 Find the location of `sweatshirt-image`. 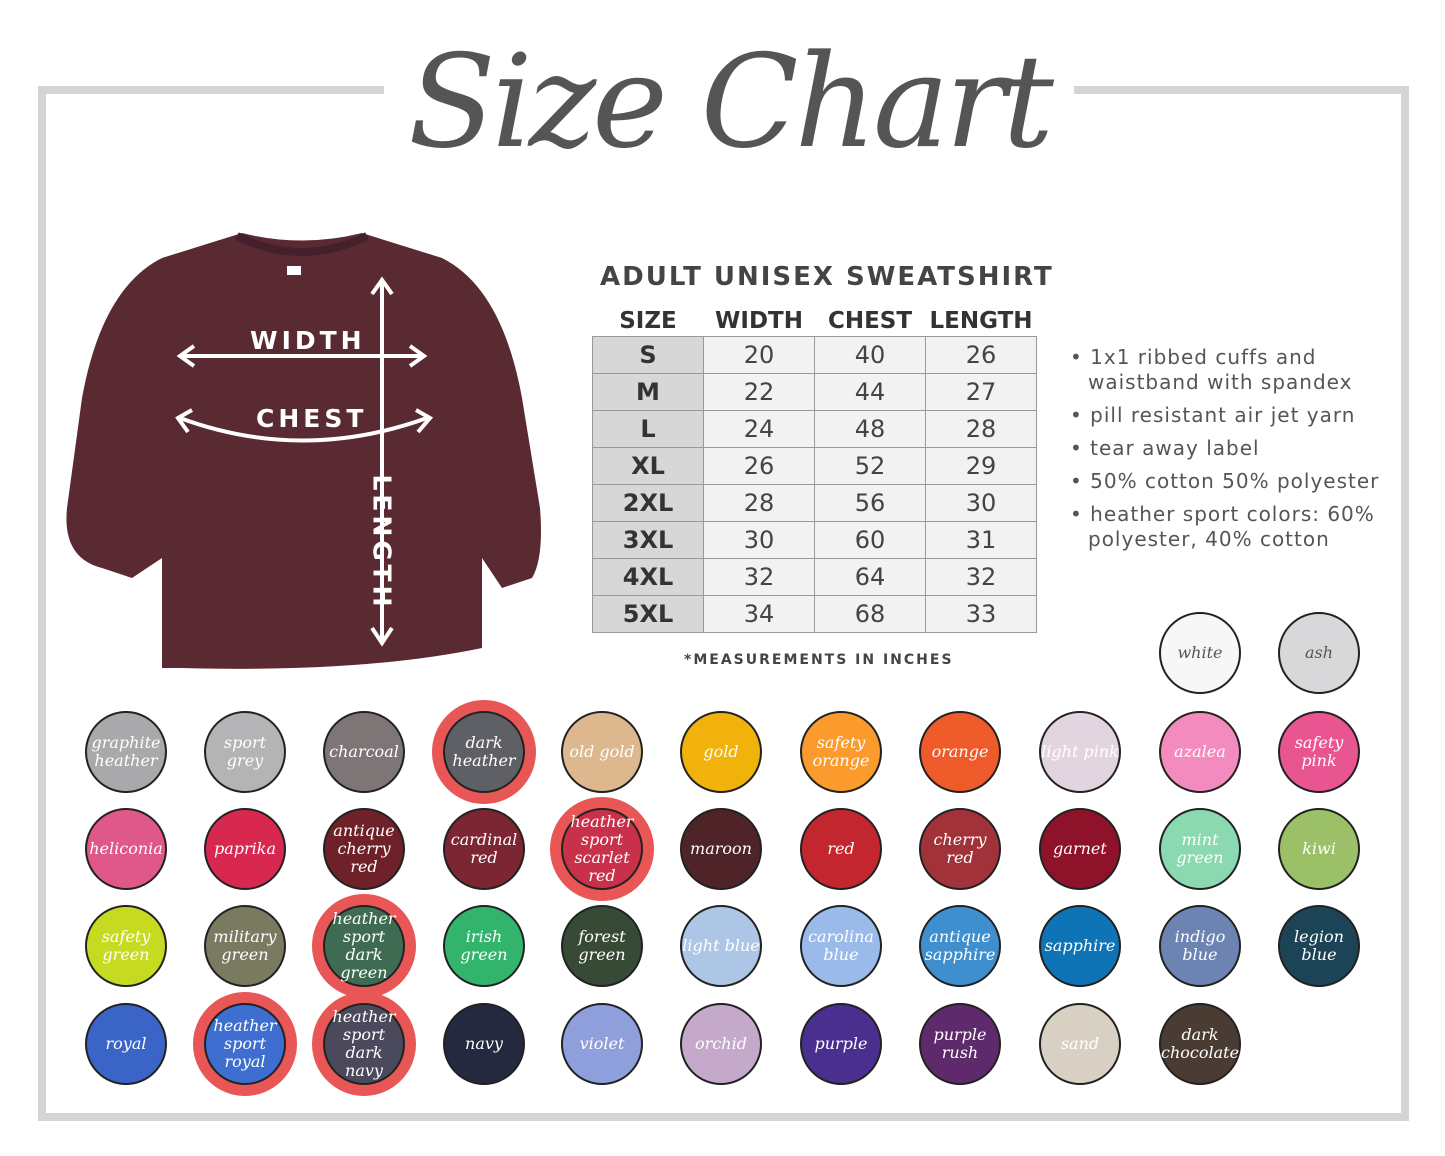

sweatshirt-image is located at coordinates (303, 450).